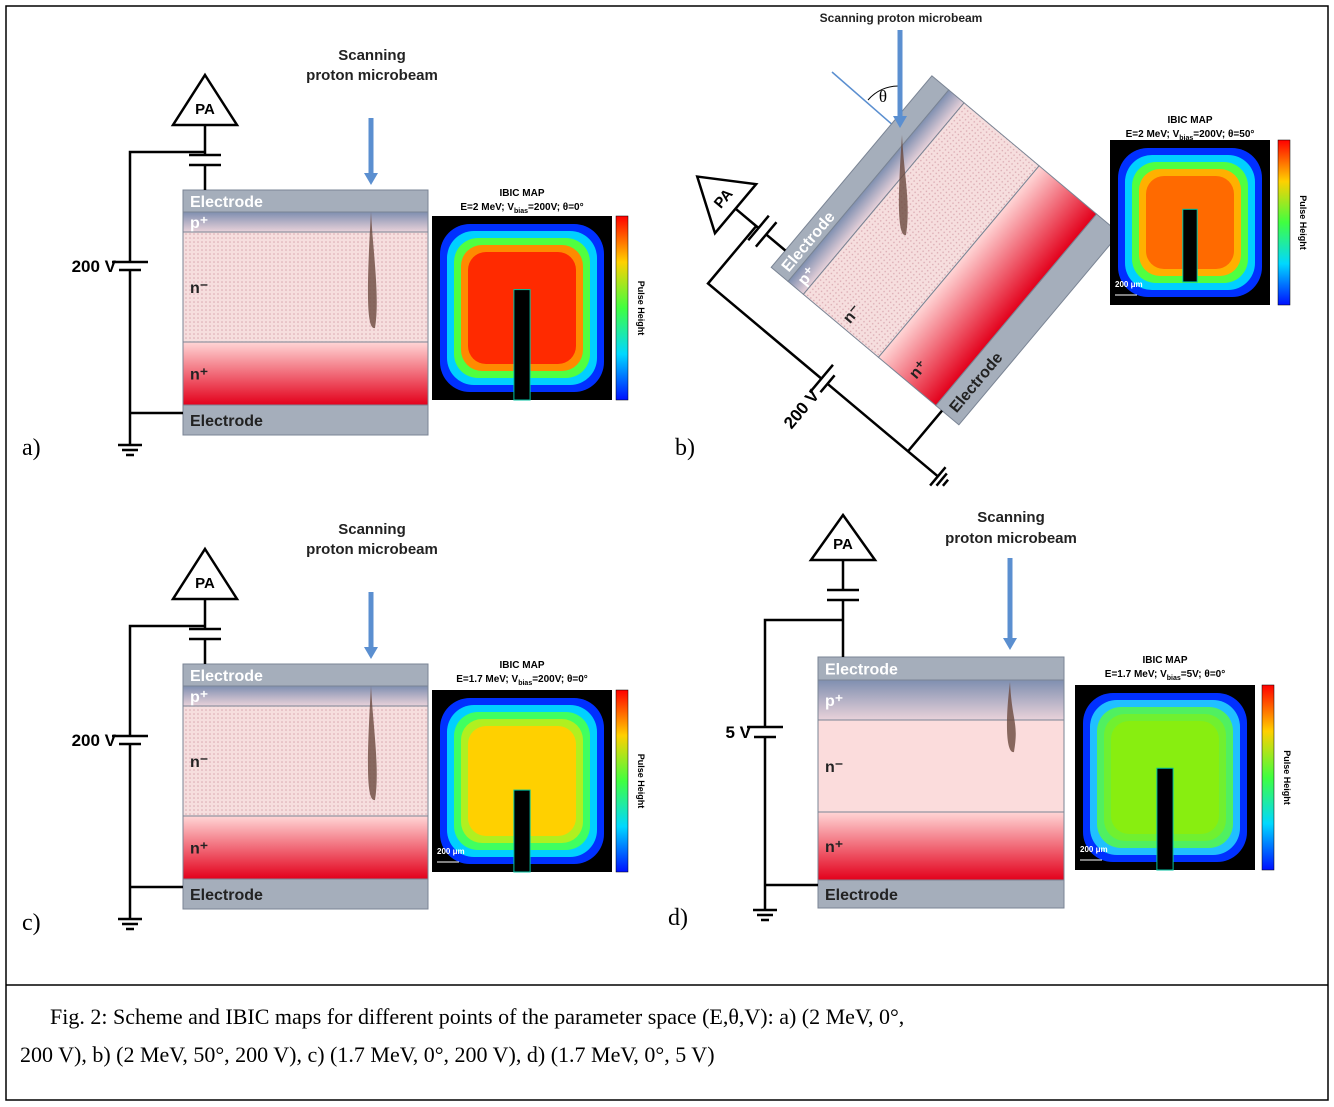 This screenshot has height=1107, width=1334. What do you see at coordinates (522, 781) in the screenshot?
I see `map-region` at bounding box center [522, 781].